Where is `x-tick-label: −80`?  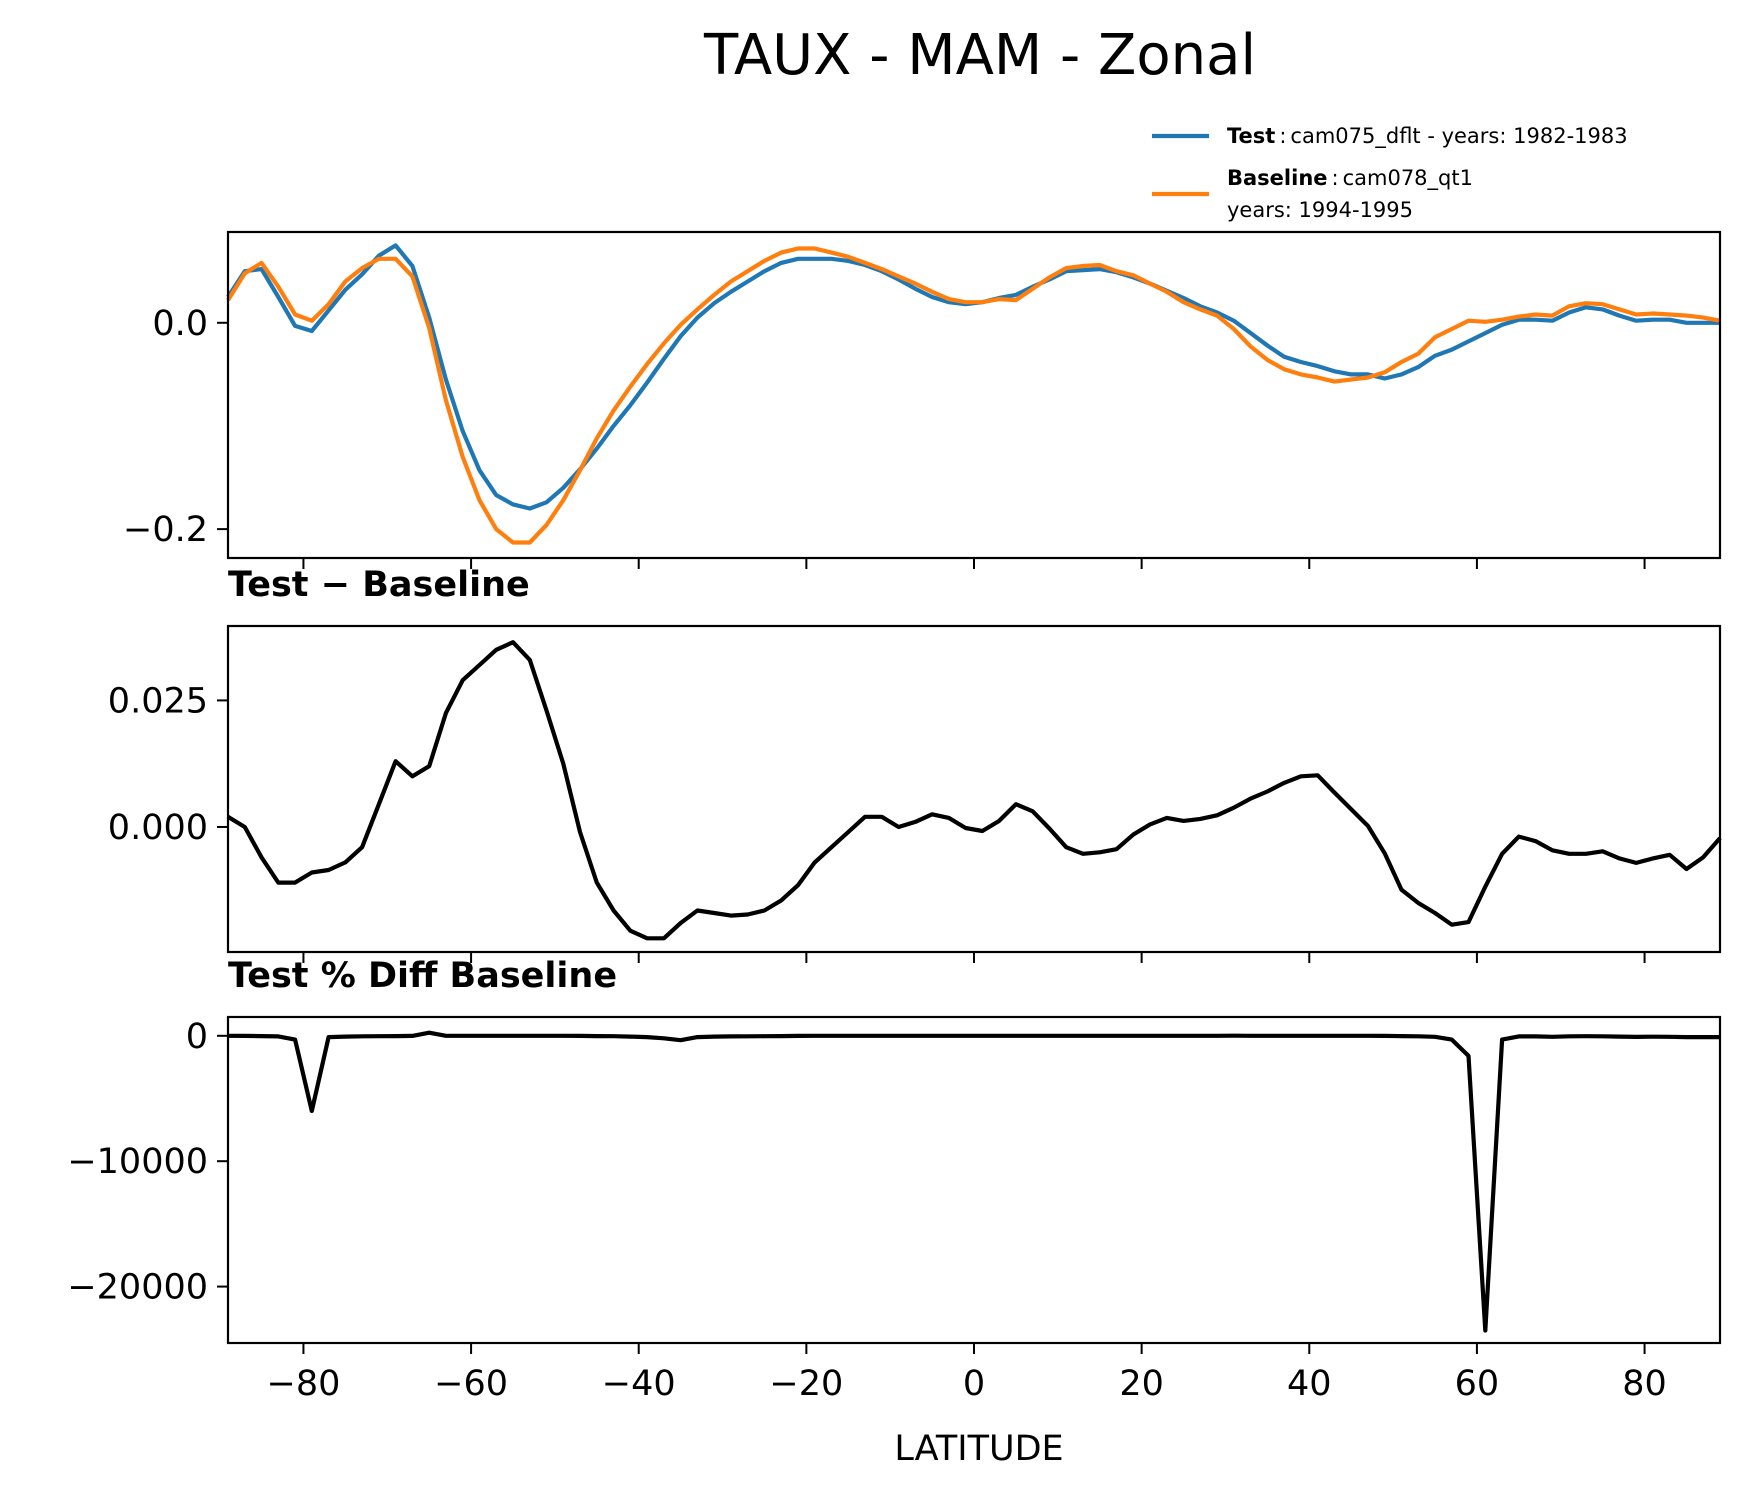
x-tick-label: −80 is located at coordinates (304, 1384).